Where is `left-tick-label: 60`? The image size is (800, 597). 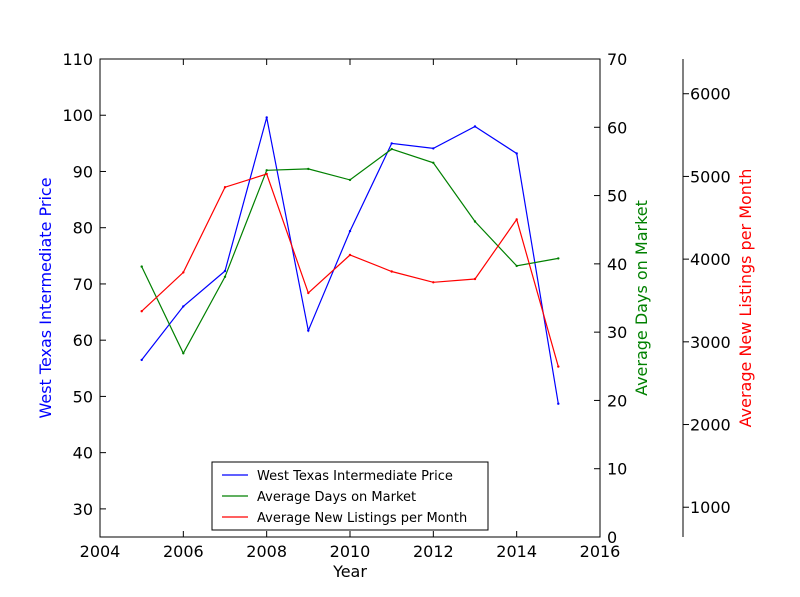
left-tick-label: 60 is located at coordinates (83, 340).